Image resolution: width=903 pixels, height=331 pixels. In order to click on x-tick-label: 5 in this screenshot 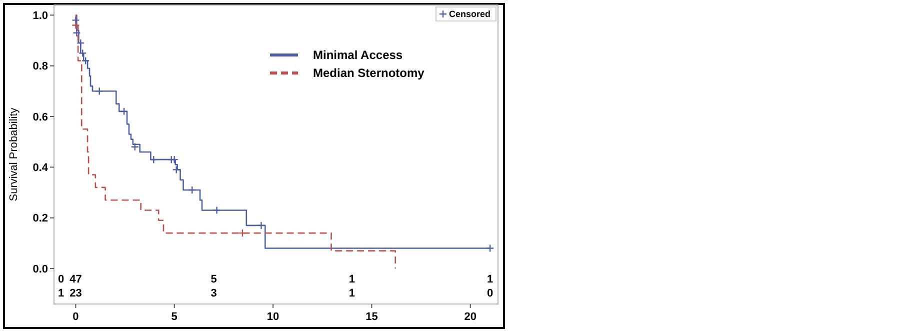, I will do `click(174, 317)`.